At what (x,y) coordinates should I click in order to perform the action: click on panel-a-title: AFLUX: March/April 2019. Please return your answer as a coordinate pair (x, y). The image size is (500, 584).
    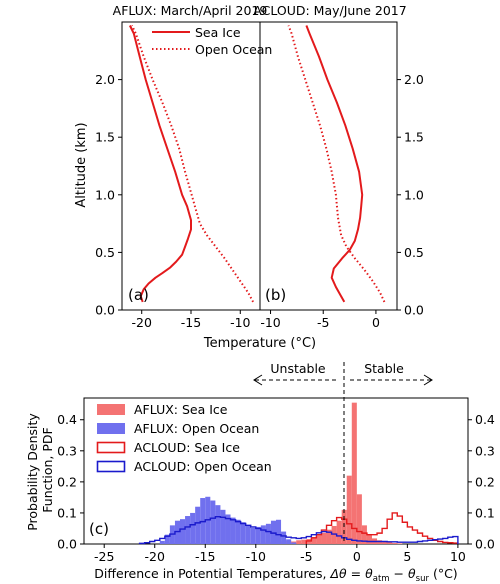
    Looking at the image, I should click on (190, 10).